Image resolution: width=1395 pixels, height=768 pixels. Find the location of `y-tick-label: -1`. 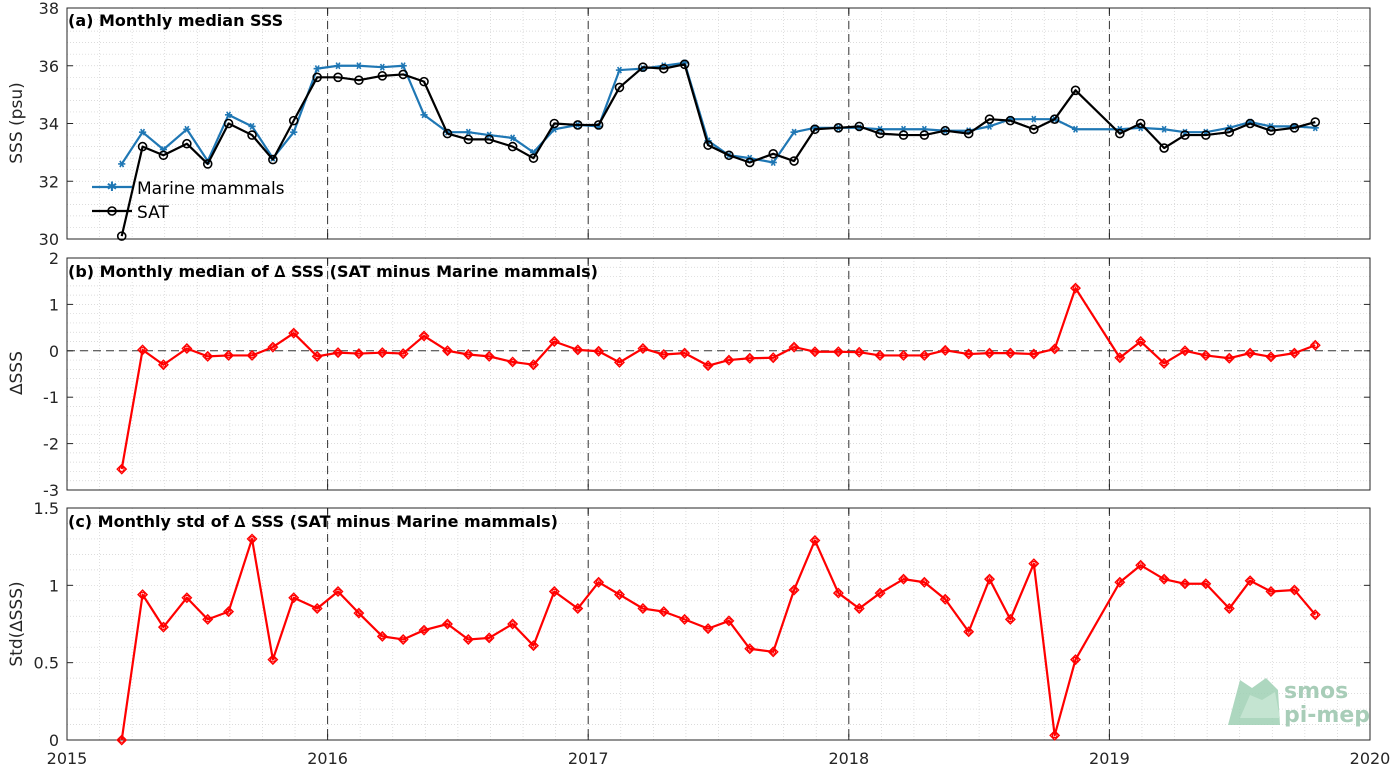

y-tick-label: -1 is located at coordinates (51, 397).